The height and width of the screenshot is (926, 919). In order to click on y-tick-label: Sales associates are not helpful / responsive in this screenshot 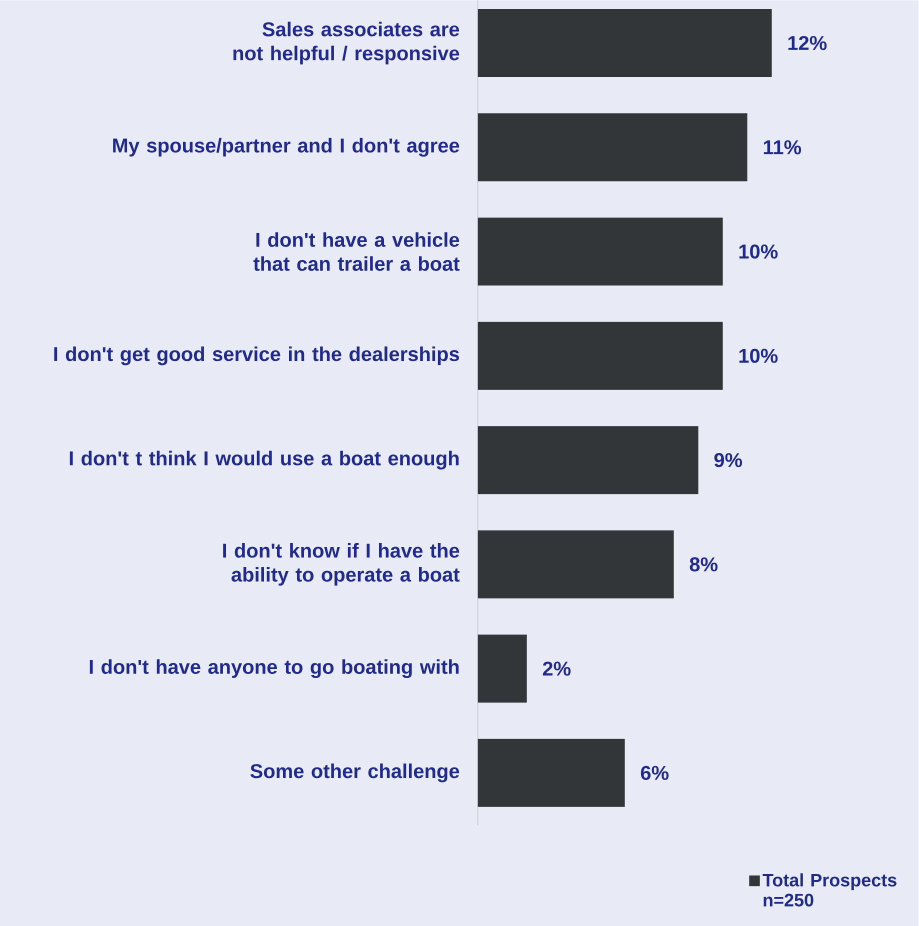, I will do `click(347, 43)`.